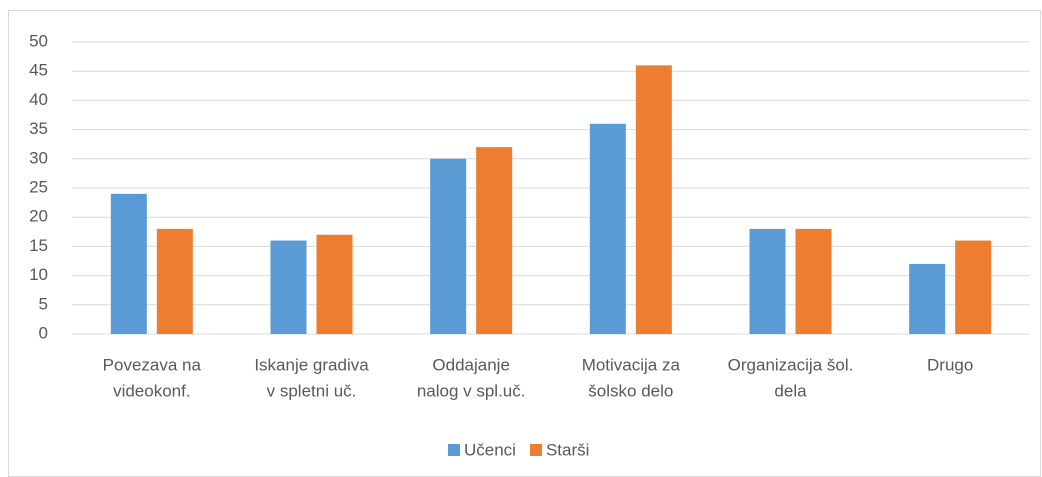 The width and height of the screenshot is (1042, 477). Describe the element at coordinates (631, 364) in the screenshot. I see `x-tick-label: Motivacija za` at that location.